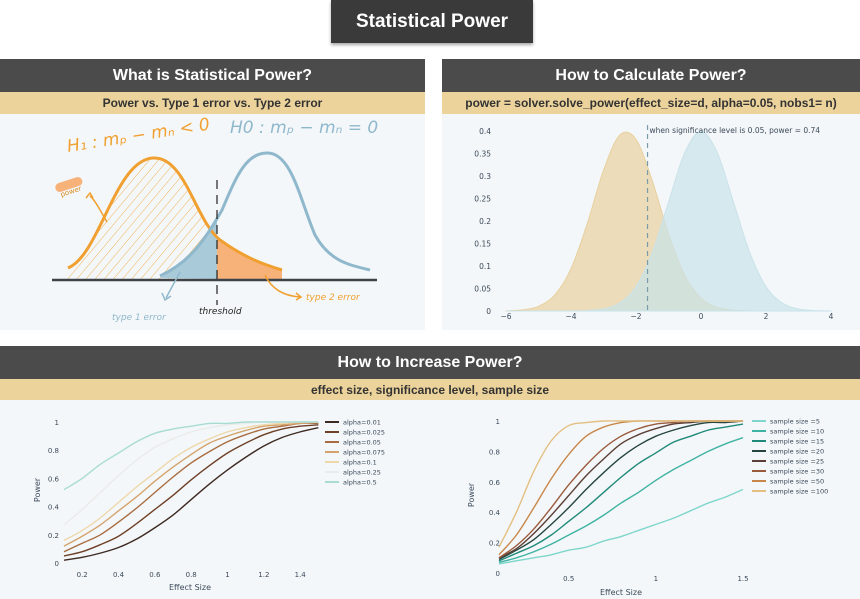  Describe the element at coordinates (651, 75) in the screenshot. I see `calc-header: How to Calculate Power?` at that location.